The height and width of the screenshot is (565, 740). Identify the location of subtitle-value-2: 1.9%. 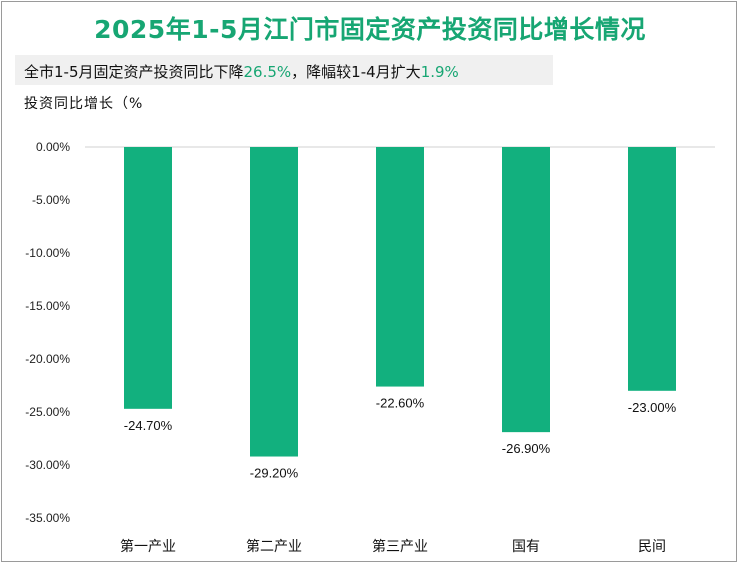
(439, 72).